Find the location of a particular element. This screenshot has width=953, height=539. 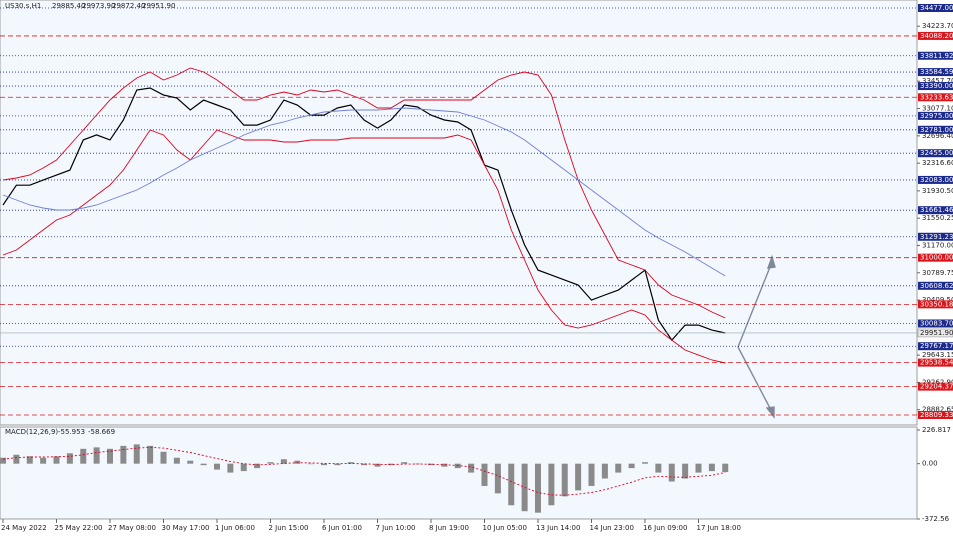

y-tick-label: 226.817 is located at coordinates (936, 430).